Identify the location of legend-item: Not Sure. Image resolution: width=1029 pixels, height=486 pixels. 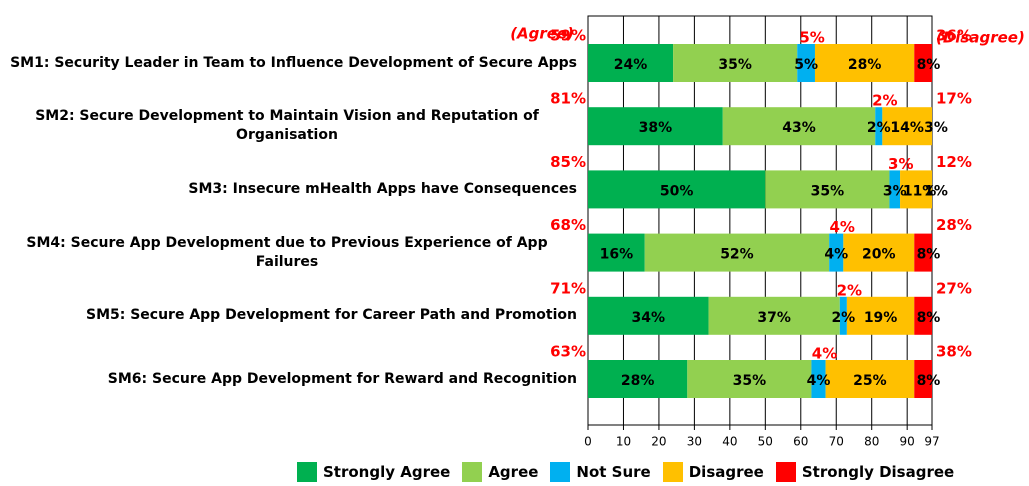
(600, 472).